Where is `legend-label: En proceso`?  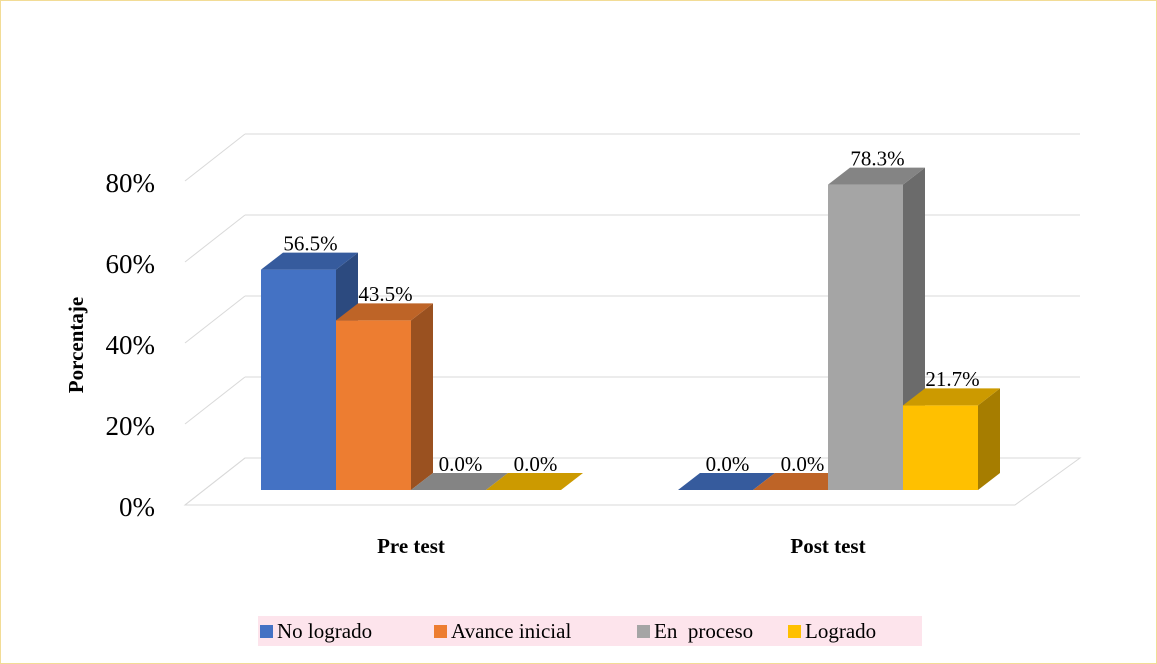
legend-label: En proceso is located at coordinates (703, 631).